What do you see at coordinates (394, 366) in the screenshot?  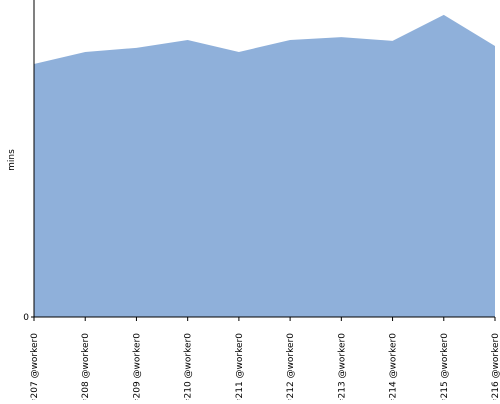 I see `x-tick-label: #214 @worker0` at bounding box center [394, 366].